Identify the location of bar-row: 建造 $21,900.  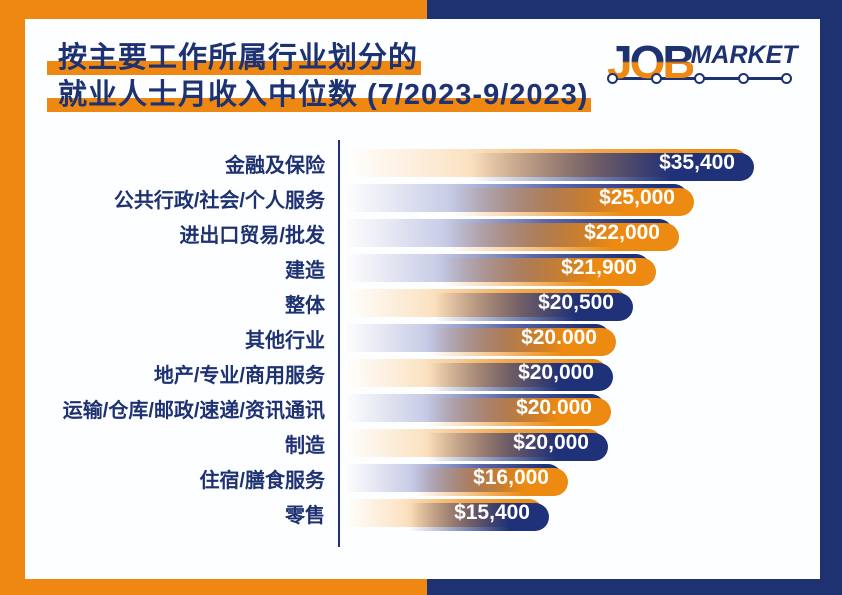
(422, 268).